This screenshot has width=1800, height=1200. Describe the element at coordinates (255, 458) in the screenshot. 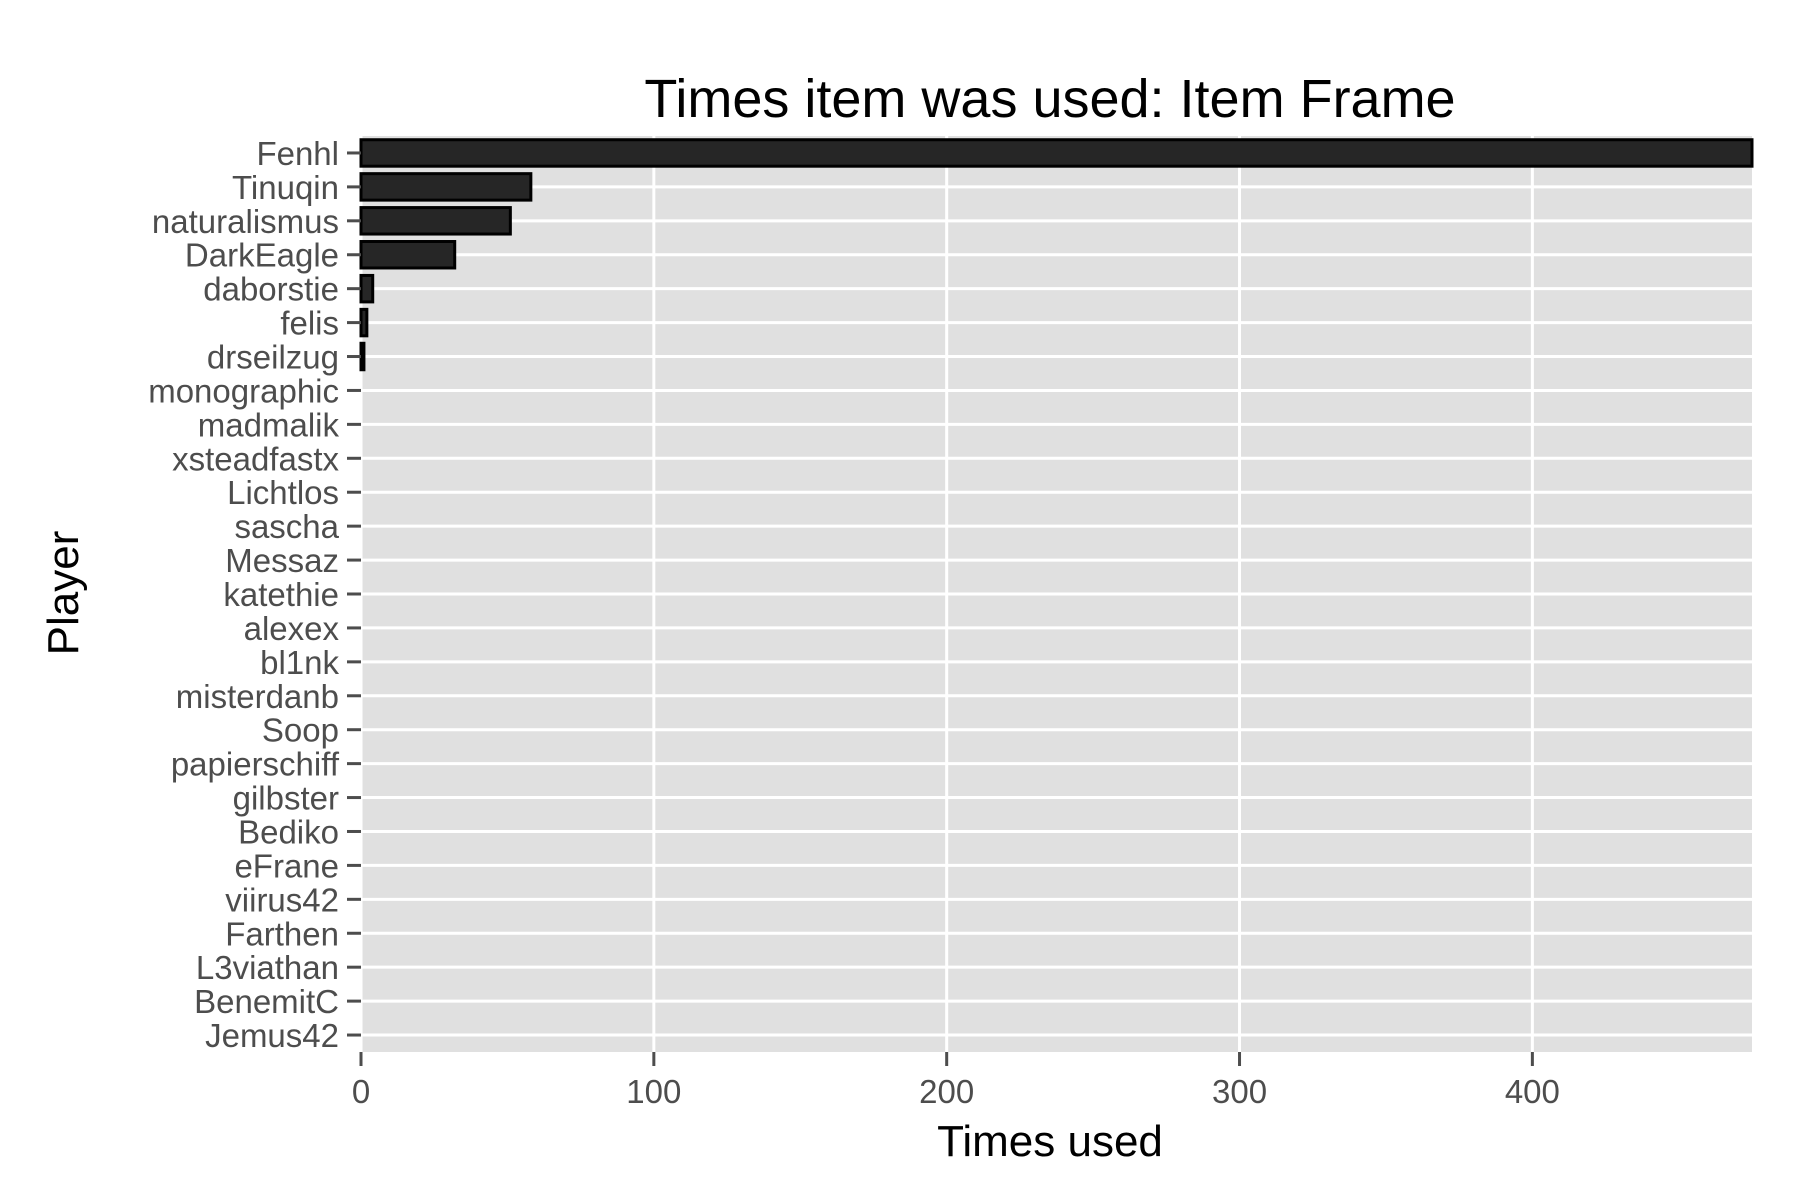

I see `y-tick-label: xsteadfastx` at that location.